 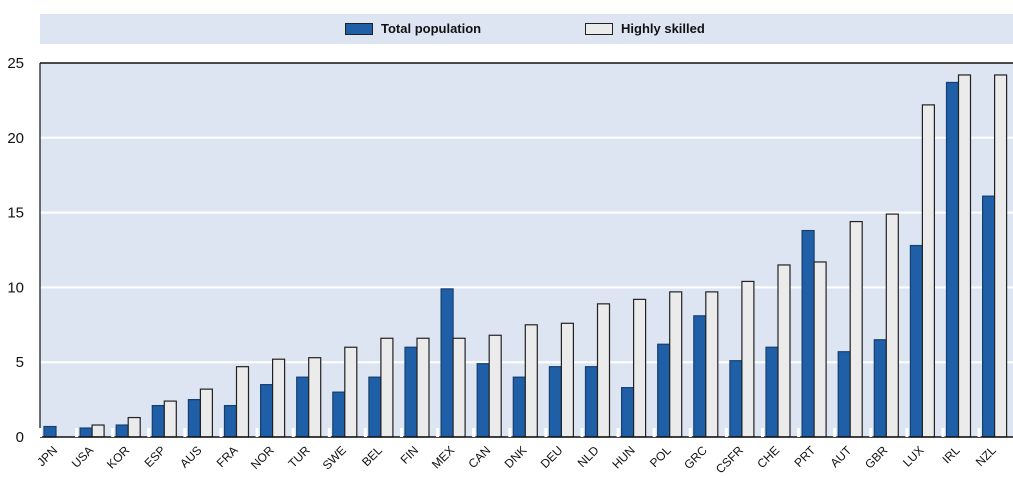 What do you see at coordinates (623, 457) in the screenshot?
I see `x-tick-label: HUN` at bounding box center [623, 457].